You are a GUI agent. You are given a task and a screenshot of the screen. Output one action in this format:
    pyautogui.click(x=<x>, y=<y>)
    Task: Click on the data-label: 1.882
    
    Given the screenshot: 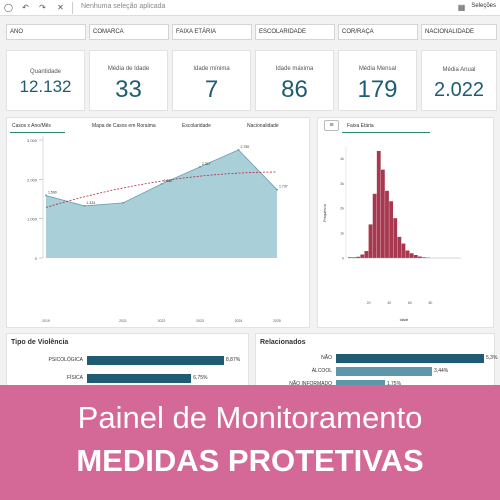 What is the action you would take?
    pyautogui.click(x=168, y=181)
    